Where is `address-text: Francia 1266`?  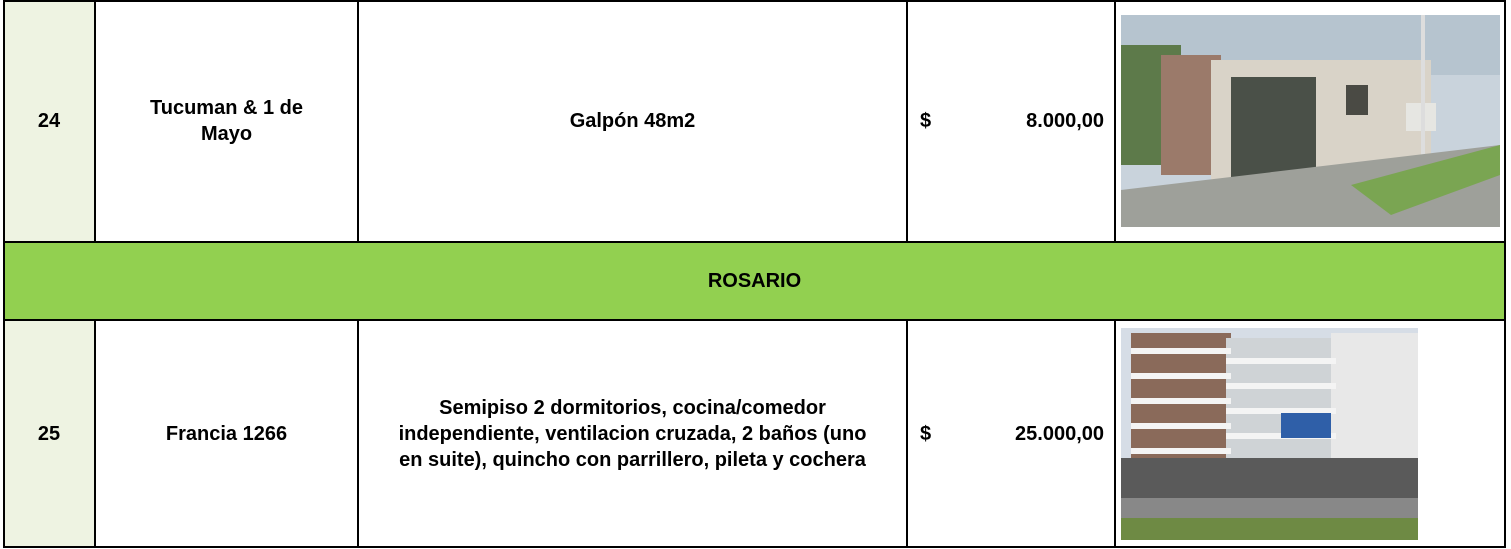 address-text: Francia 1266 is located at coordinates (226, 434).